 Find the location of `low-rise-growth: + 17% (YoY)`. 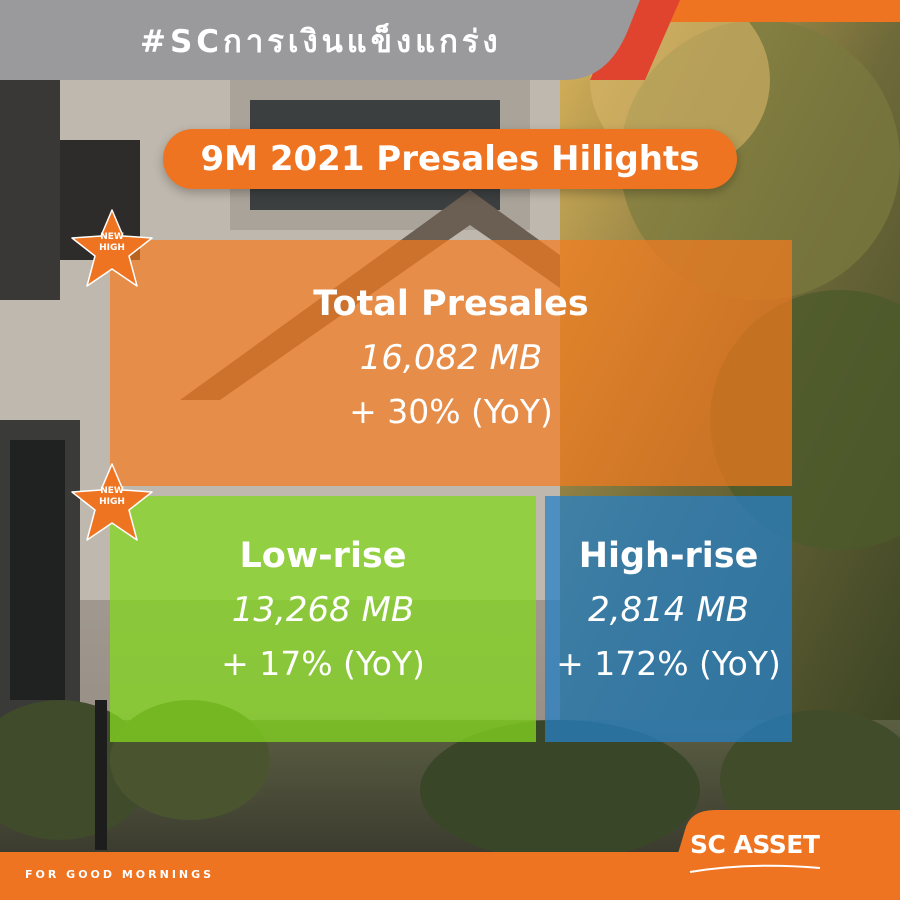

low-rise-growth: + 17% (YoY) is located at coordinates (323, 663).